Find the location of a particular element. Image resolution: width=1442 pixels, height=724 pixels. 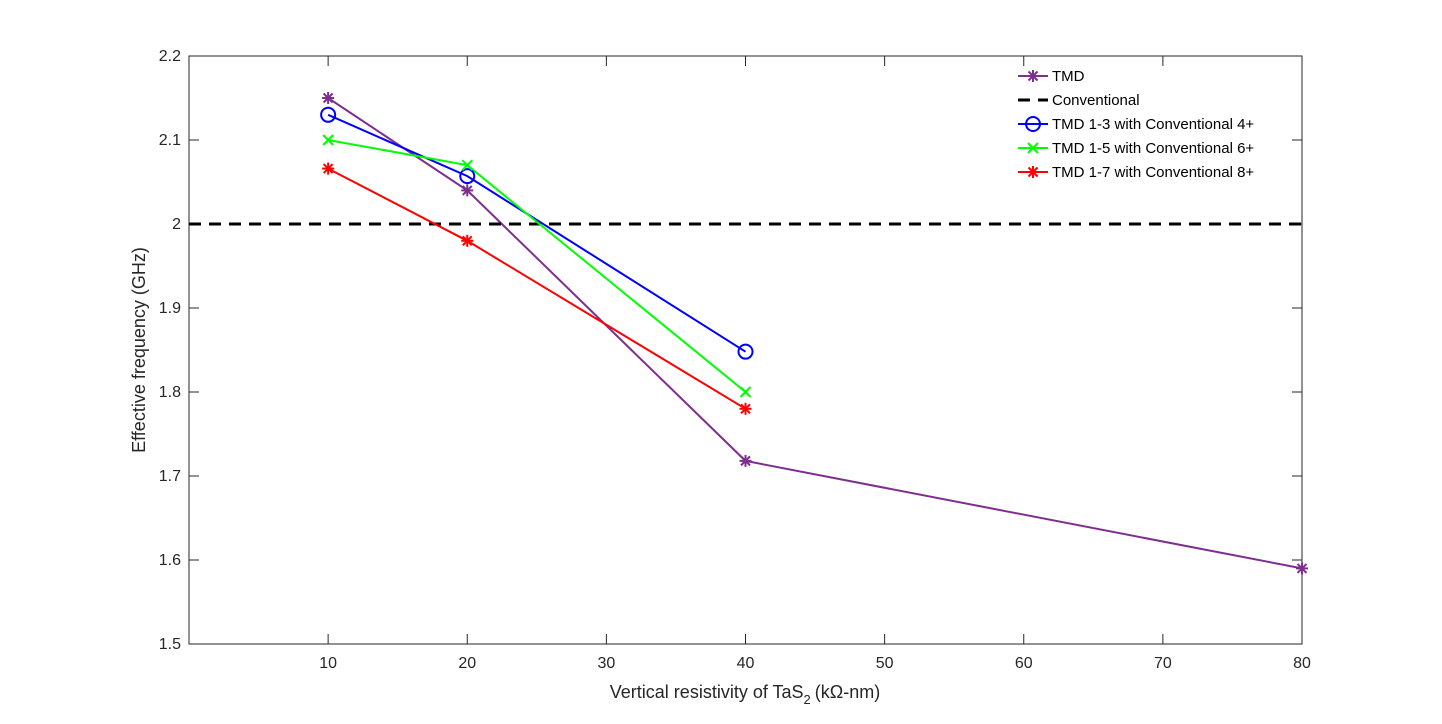

x-tick-label: 60 is located at coordinates (1024, 663).